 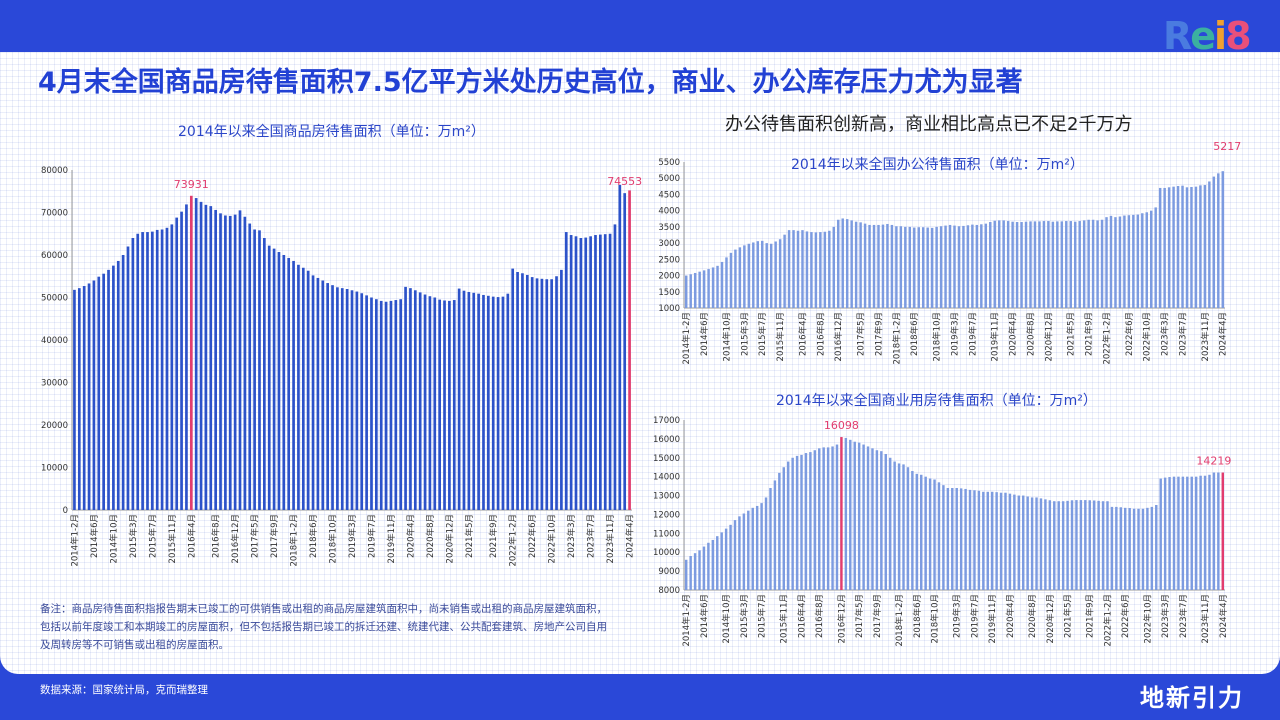 What do you see at coordinates (972, 334) in the screenshot?
I see `x-tick-label: 2019年7月` at bounding box center [972, 334].